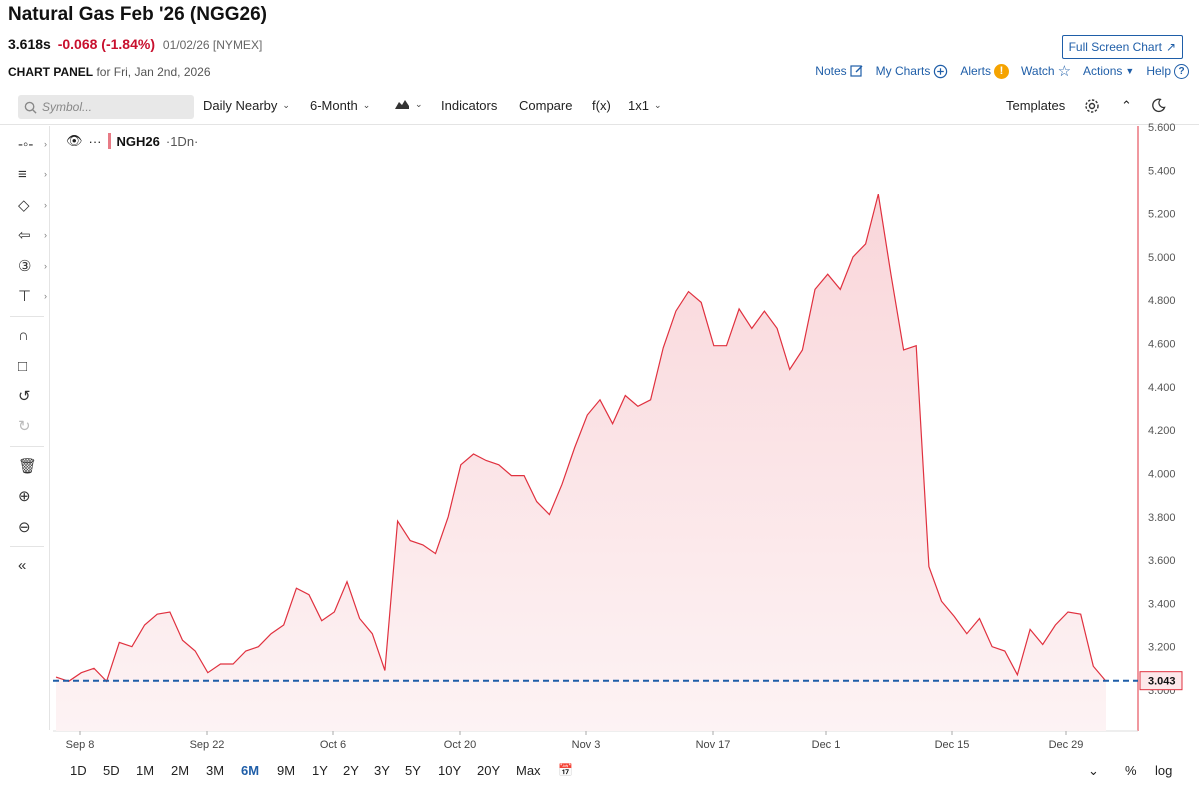  Describe the element at coordinates (109, 141) in the screenshot. I see `series-color-swatch` at that location.